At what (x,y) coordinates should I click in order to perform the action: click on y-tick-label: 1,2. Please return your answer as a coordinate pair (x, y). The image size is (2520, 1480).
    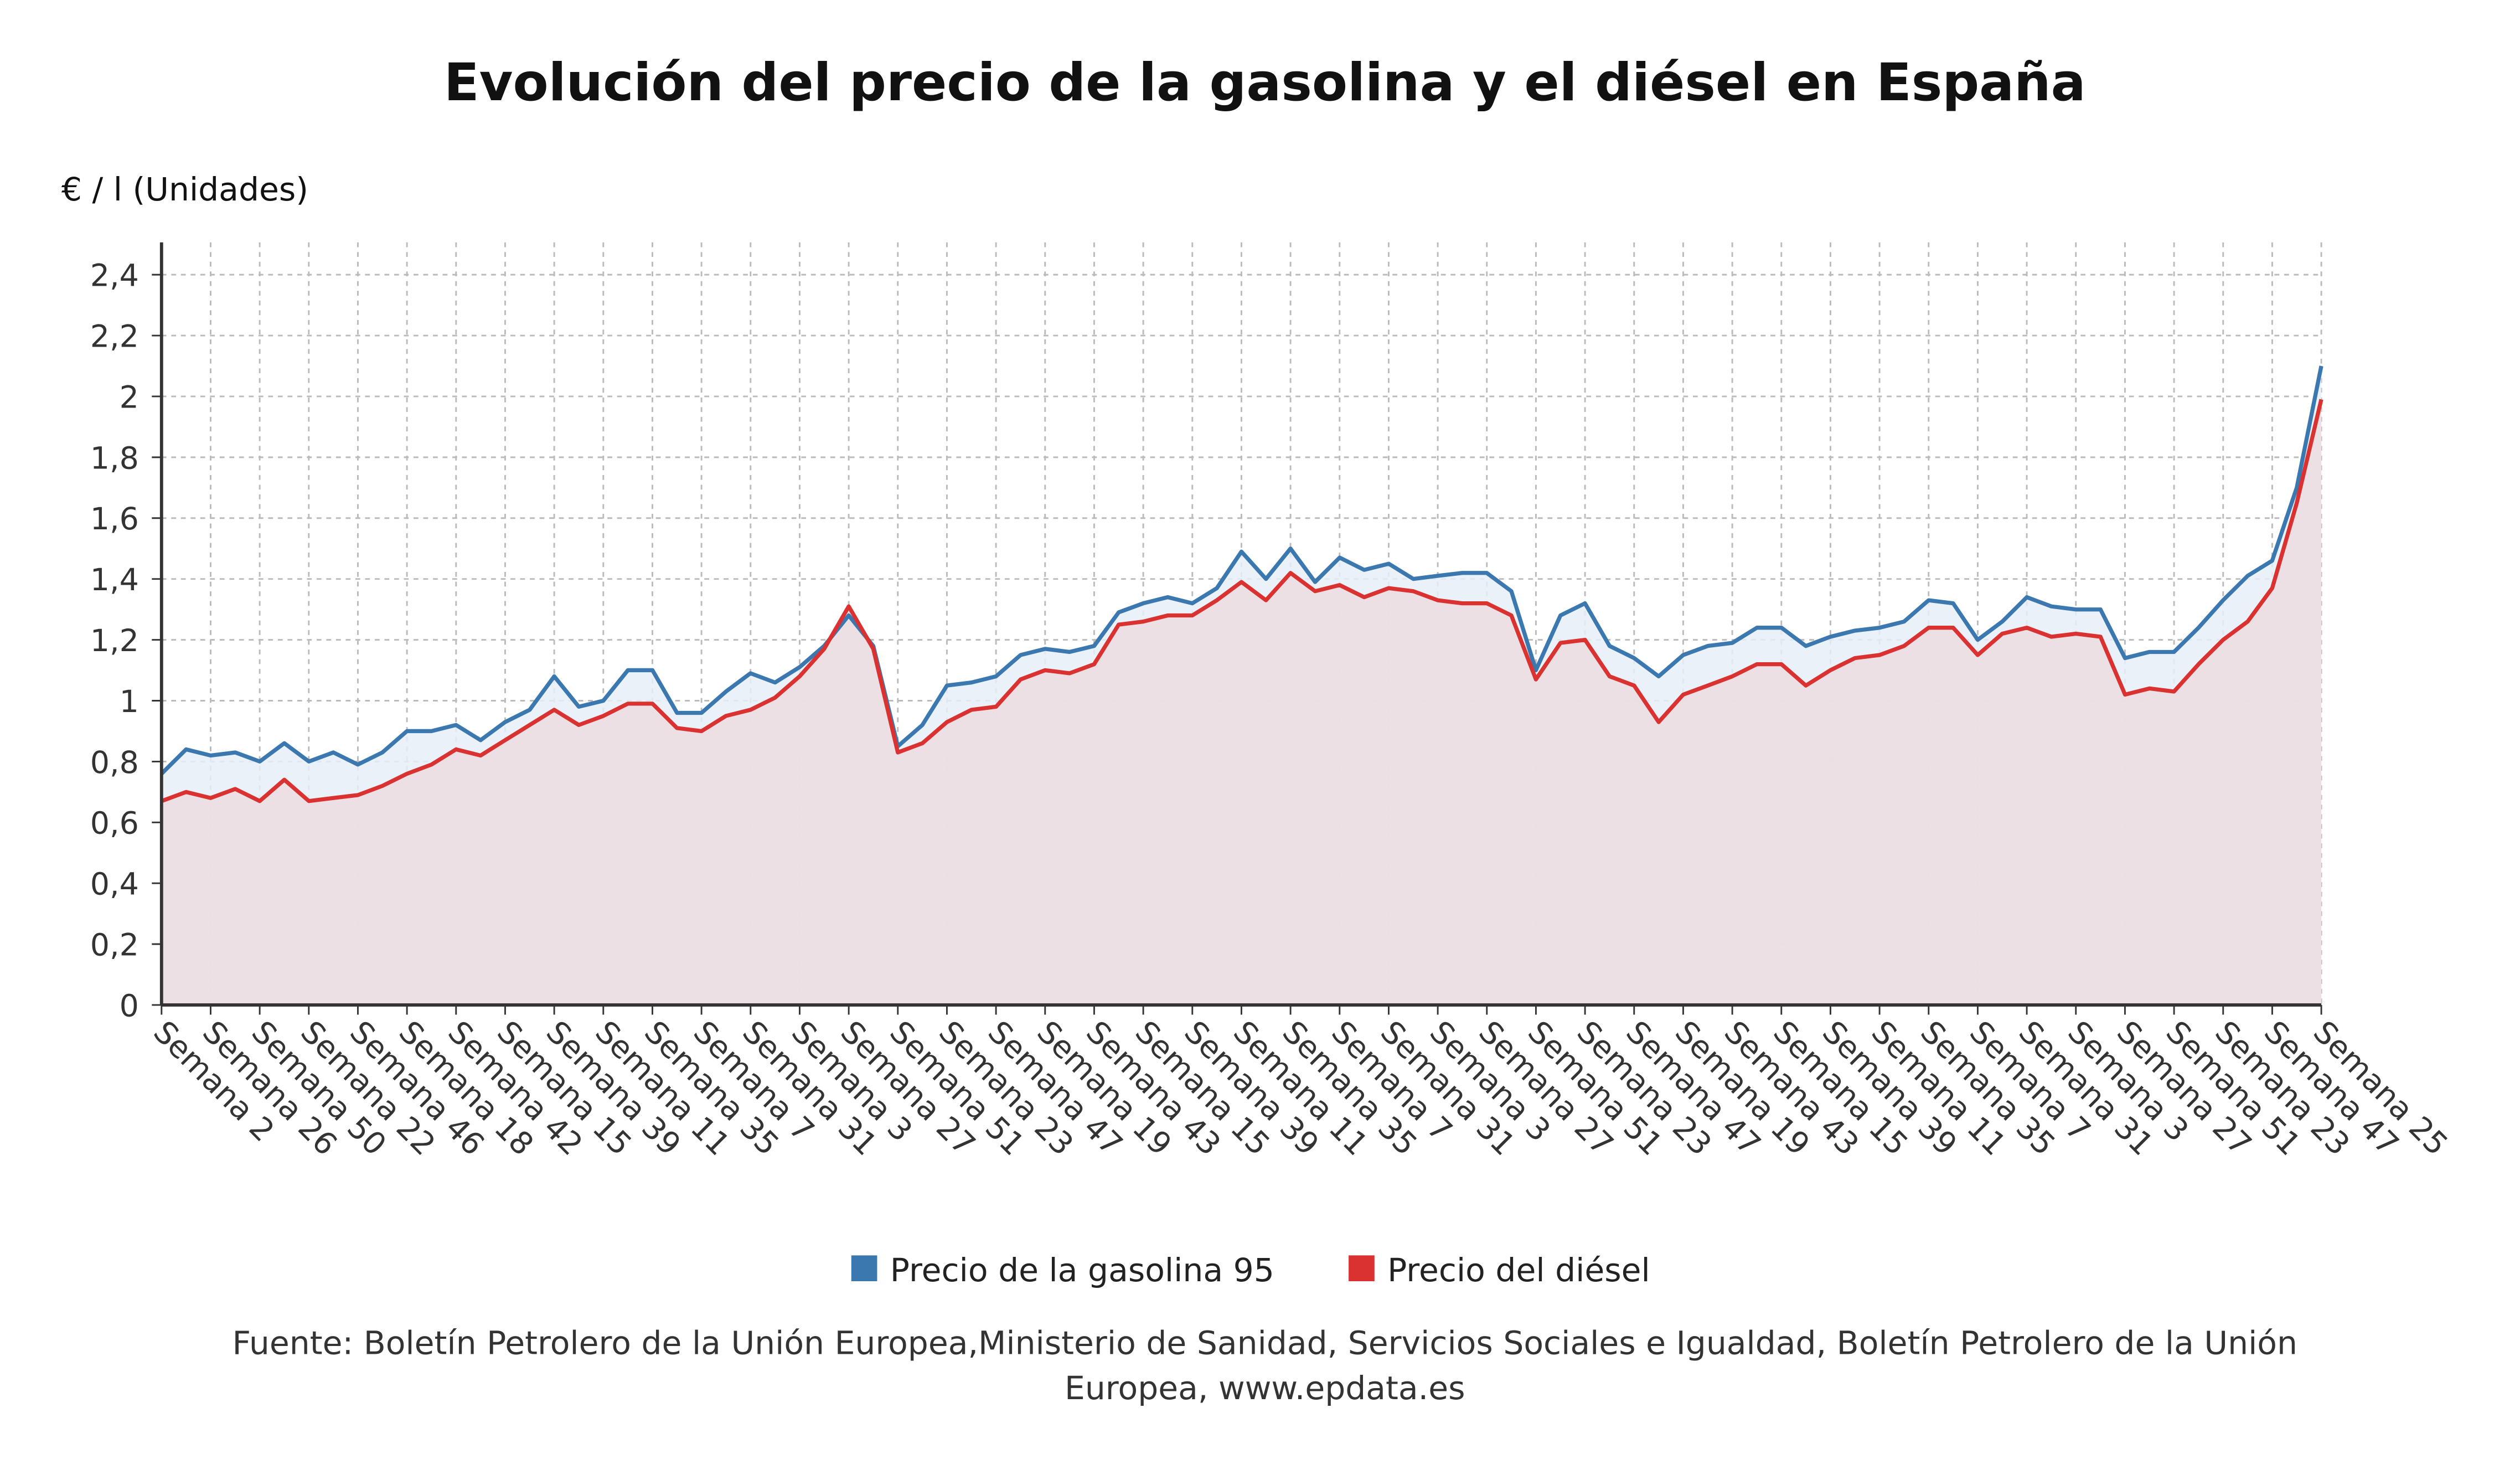
    Looking at the image, I should click on (115, 641).